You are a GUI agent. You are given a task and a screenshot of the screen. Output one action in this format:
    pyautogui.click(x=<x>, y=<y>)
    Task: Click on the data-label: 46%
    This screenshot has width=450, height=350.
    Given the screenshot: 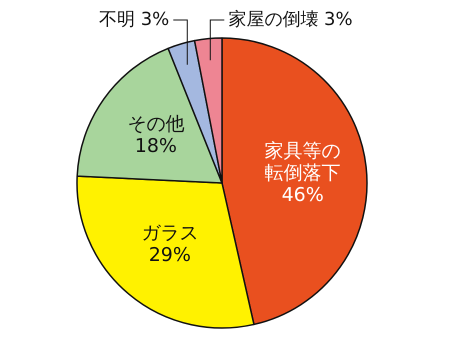 What is the action you would take?
    pyautogui.click(x=303, y=195)
    